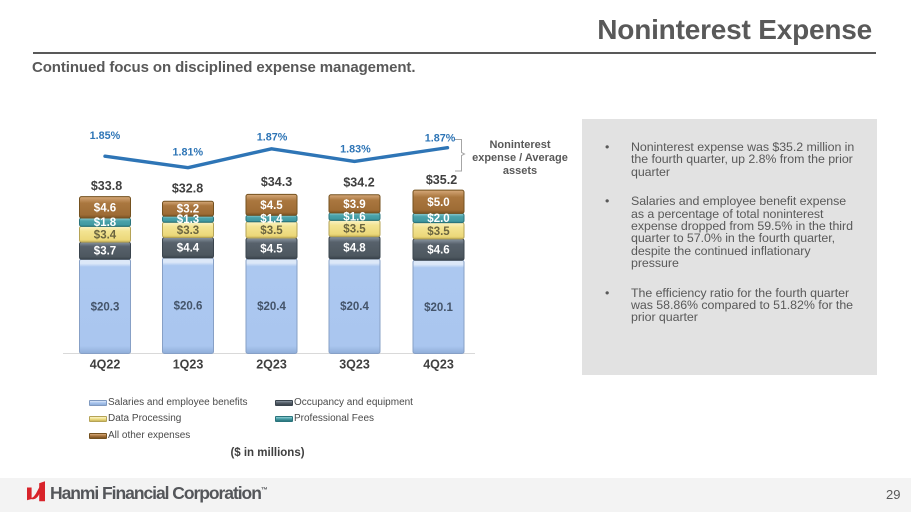 This screenshot has height=512, width=911. I want to click on svg-text: $33.8, so click(106, 186).